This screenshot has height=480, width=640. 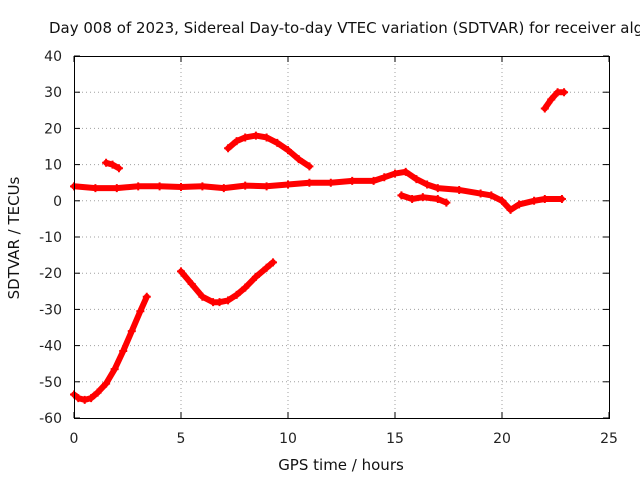 What do you see at coordinates (74, 439) in the screenshot?
I see `x-tick-label: 0` at bounding box center [74, 439].